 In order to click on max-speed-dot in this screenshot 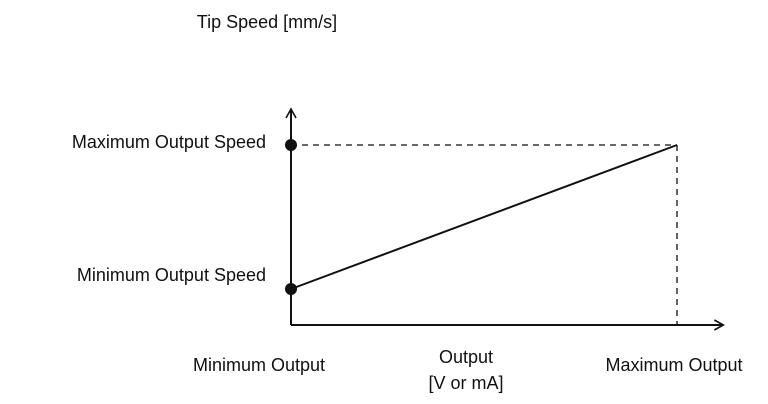, I will do `click(291, 145)`.